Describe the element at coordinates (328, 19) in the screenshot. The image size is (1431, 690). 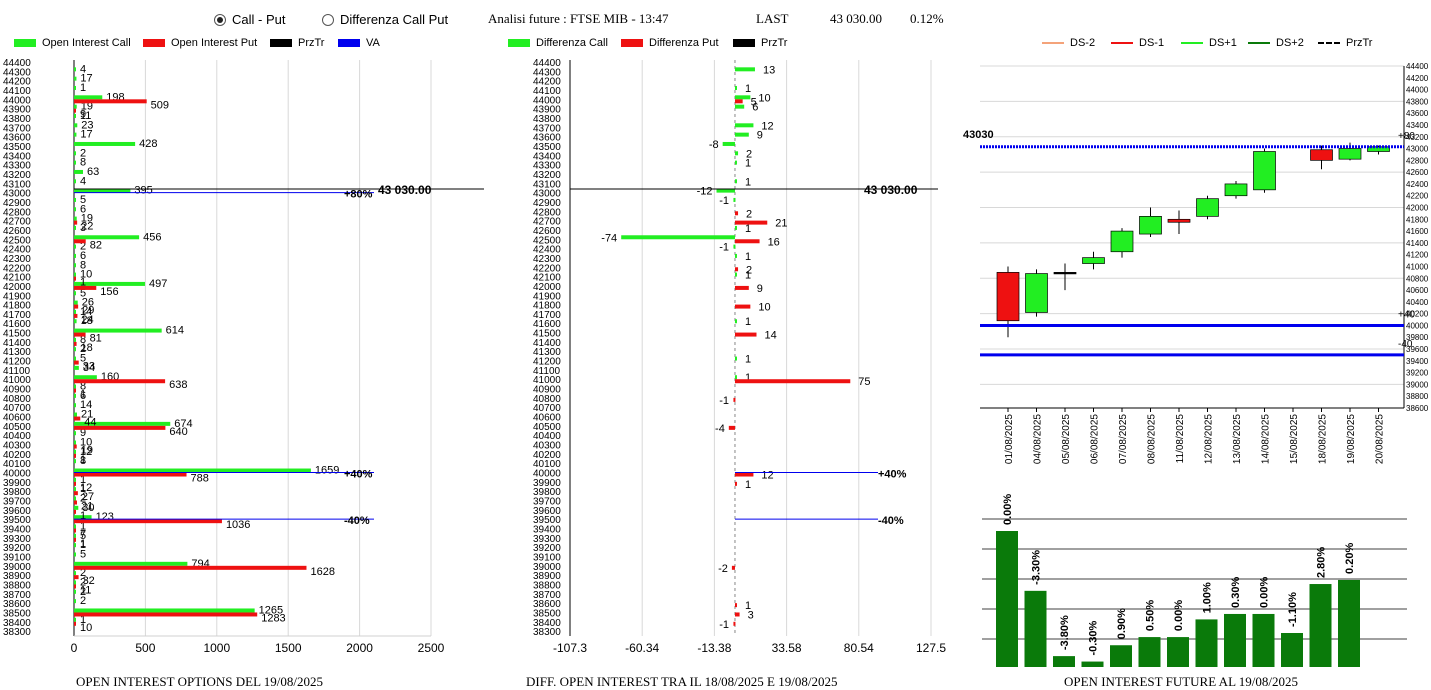
I see `radio-diff-dot` at that location.